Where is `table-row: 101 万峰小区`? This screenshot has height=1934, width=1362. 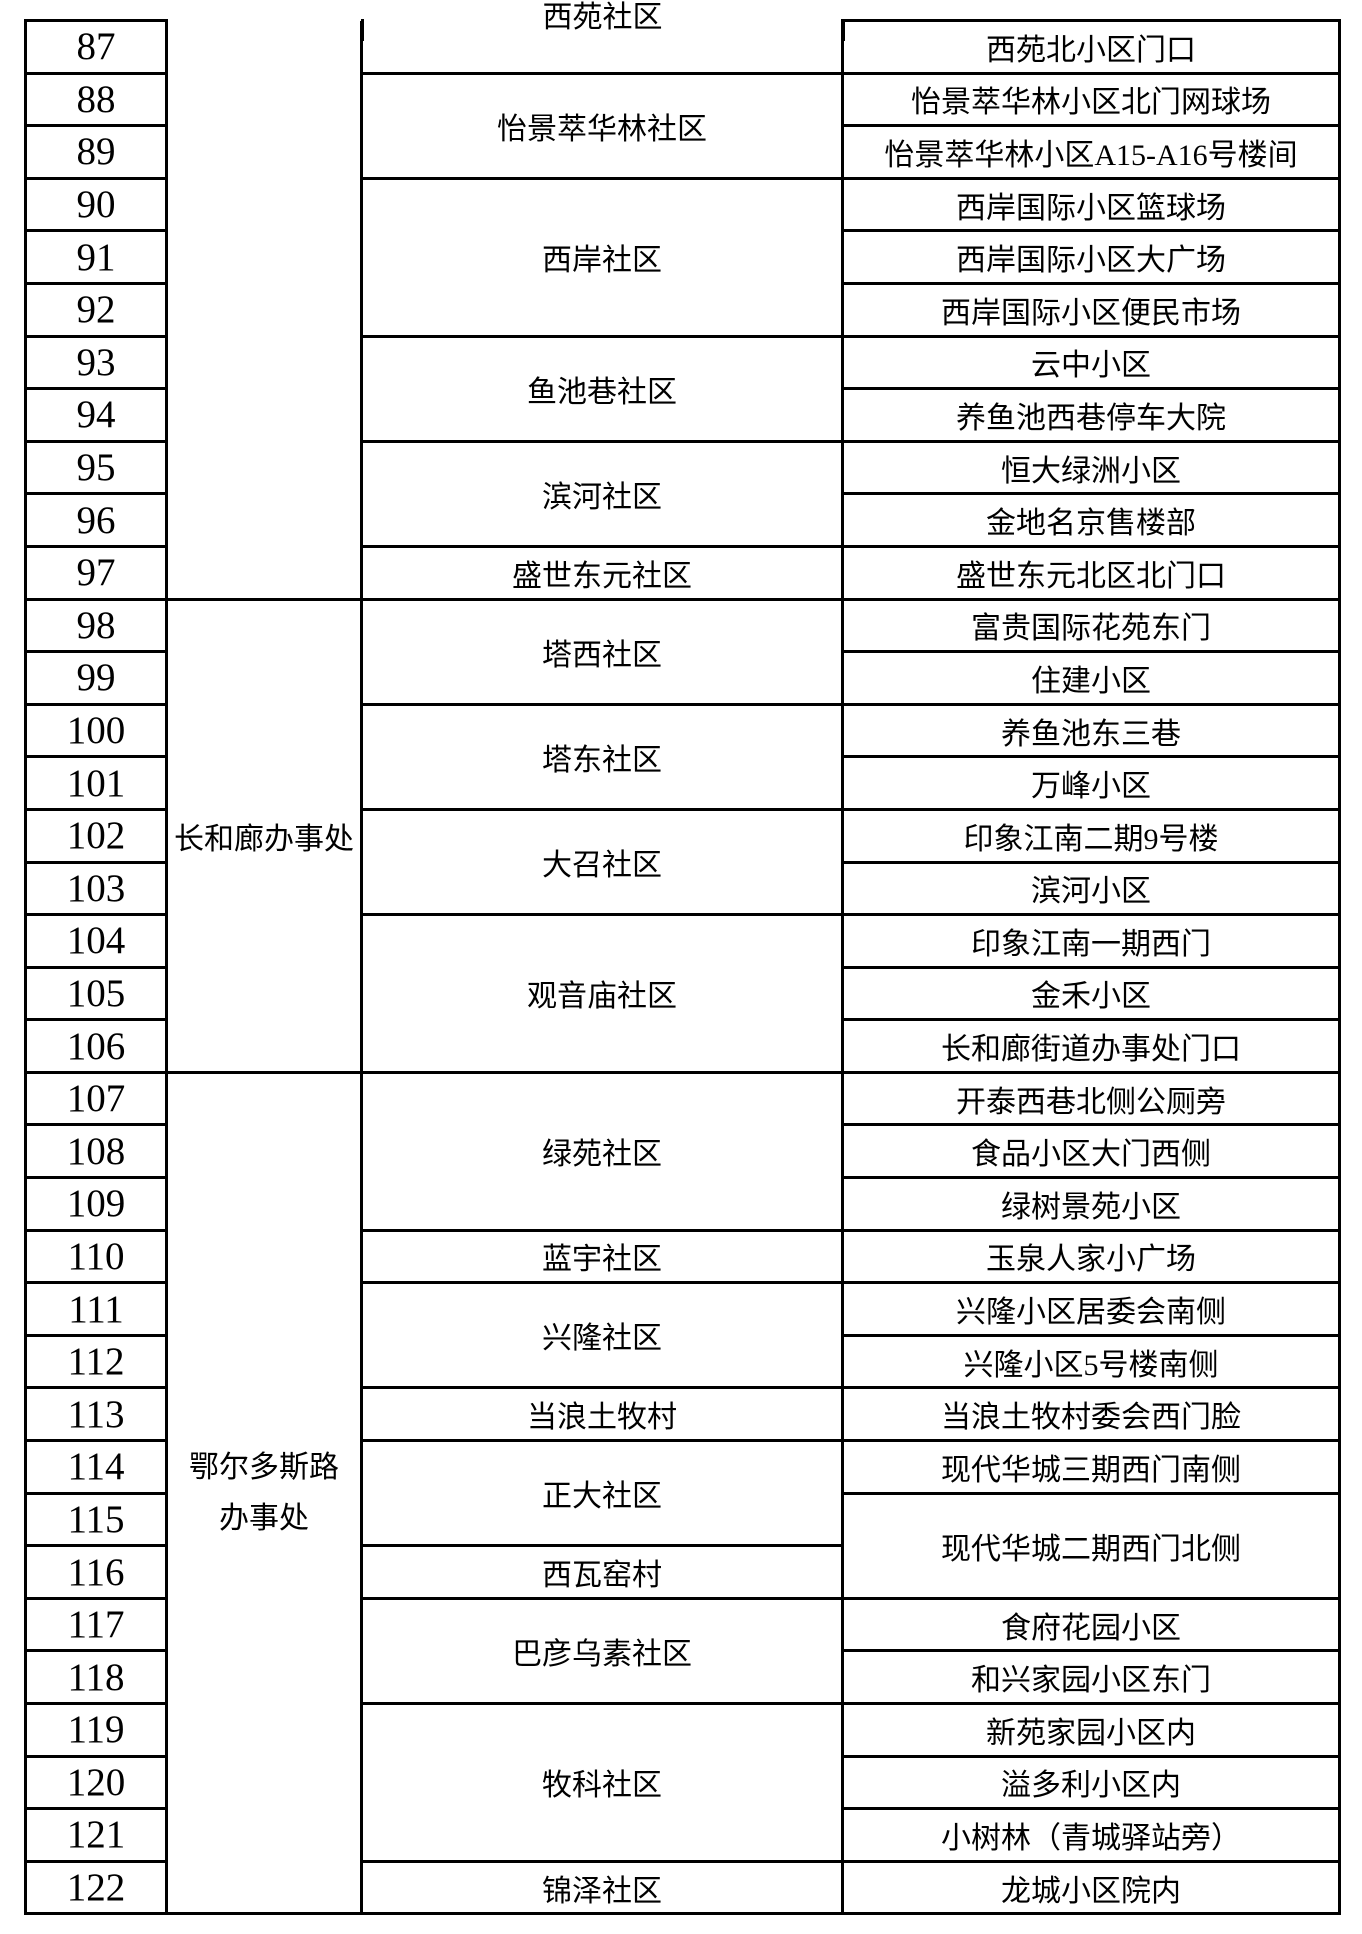
table-row: 101 万峰小区 is located at coordinates (682, 783).